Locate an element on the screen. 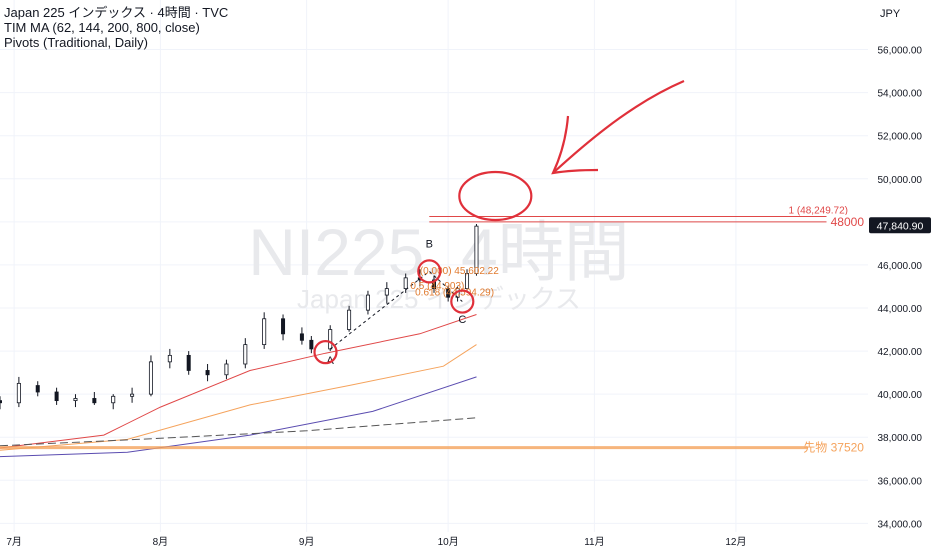 The height and width of the screenshot is (550, 932). wave-label: B is located at coordinates (429, 245).